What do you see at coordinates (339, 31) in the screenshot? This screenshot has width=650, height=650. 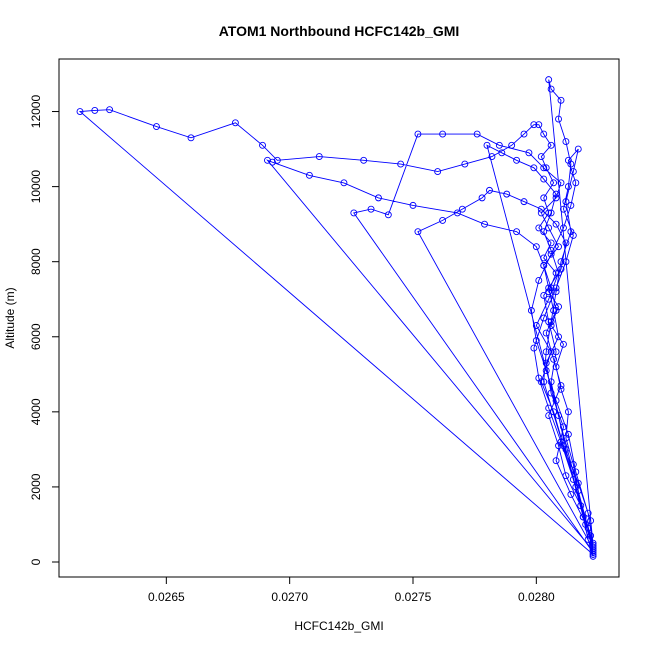 I see `chart-title: ATOM1 Northbound HCFC142b_GMI` at bounding box center [339, 31].